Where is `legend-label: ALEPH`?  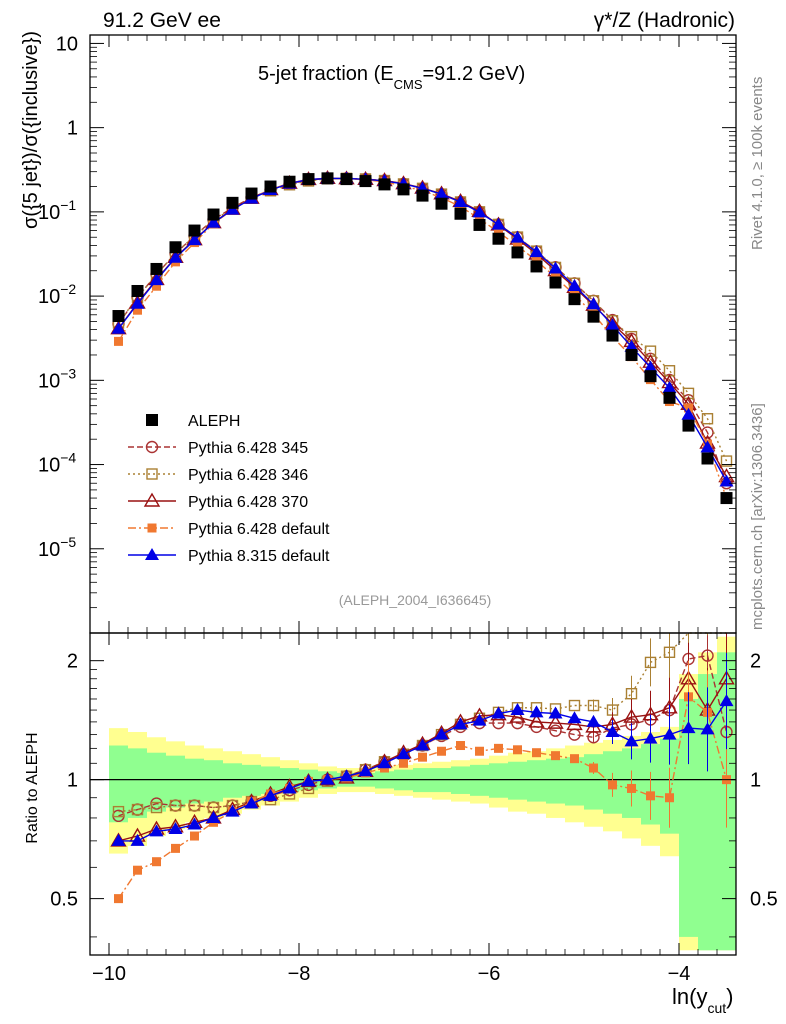
legend-label: ALEPH is located at coordinates (214, 421).